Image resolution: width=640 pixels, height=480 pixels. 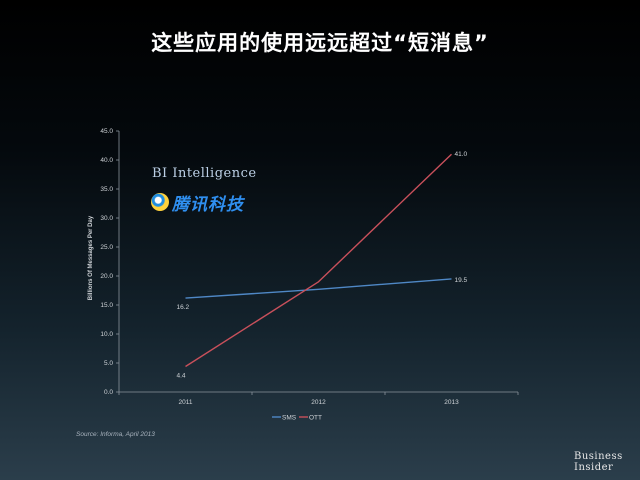 I want to click on bi-intelligence-text: BI Intelligence, so click(x=204, y=173).